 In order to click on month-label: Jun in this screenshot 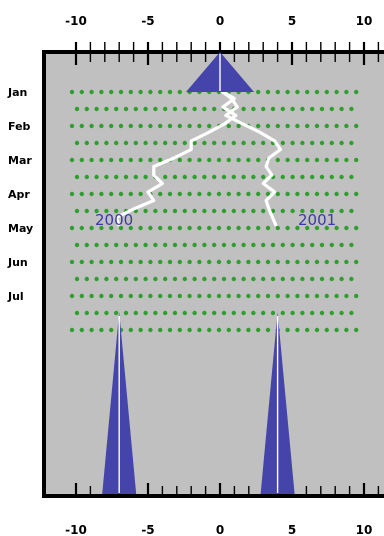, I will do `click(17, 262)`.